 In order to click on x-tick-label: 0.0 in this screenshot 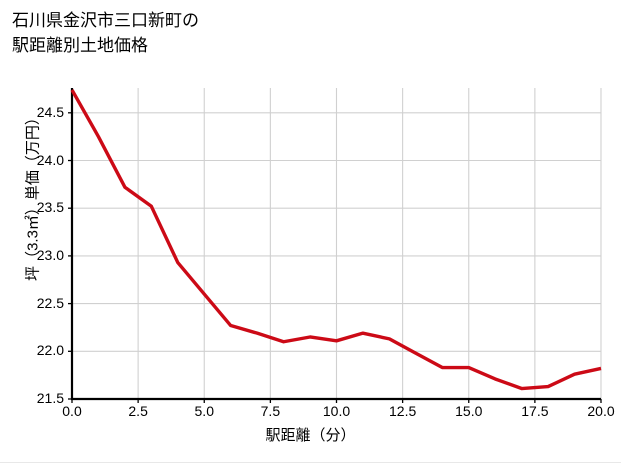, I will do `click(72, 411)`.